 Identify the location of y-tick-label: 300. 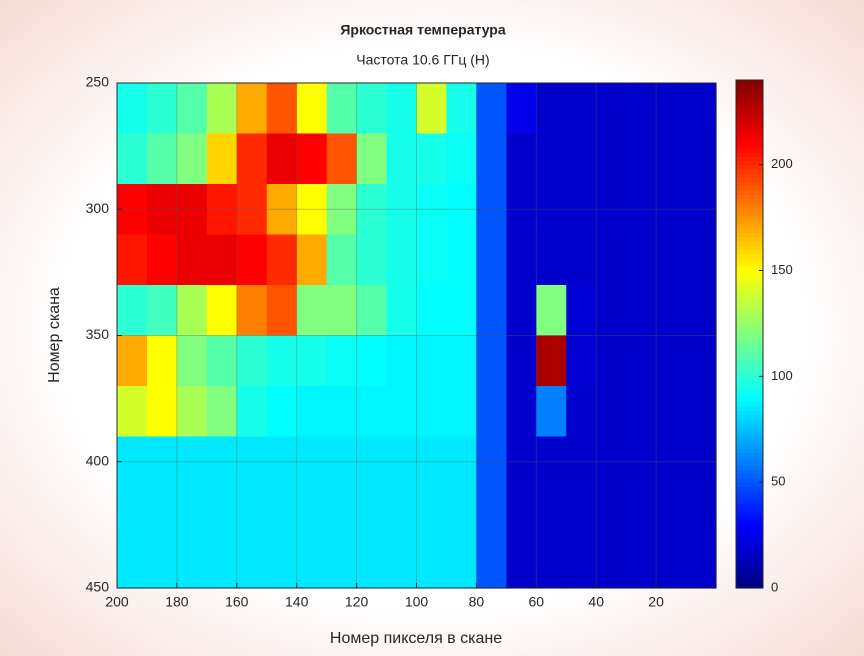
(98, 208).